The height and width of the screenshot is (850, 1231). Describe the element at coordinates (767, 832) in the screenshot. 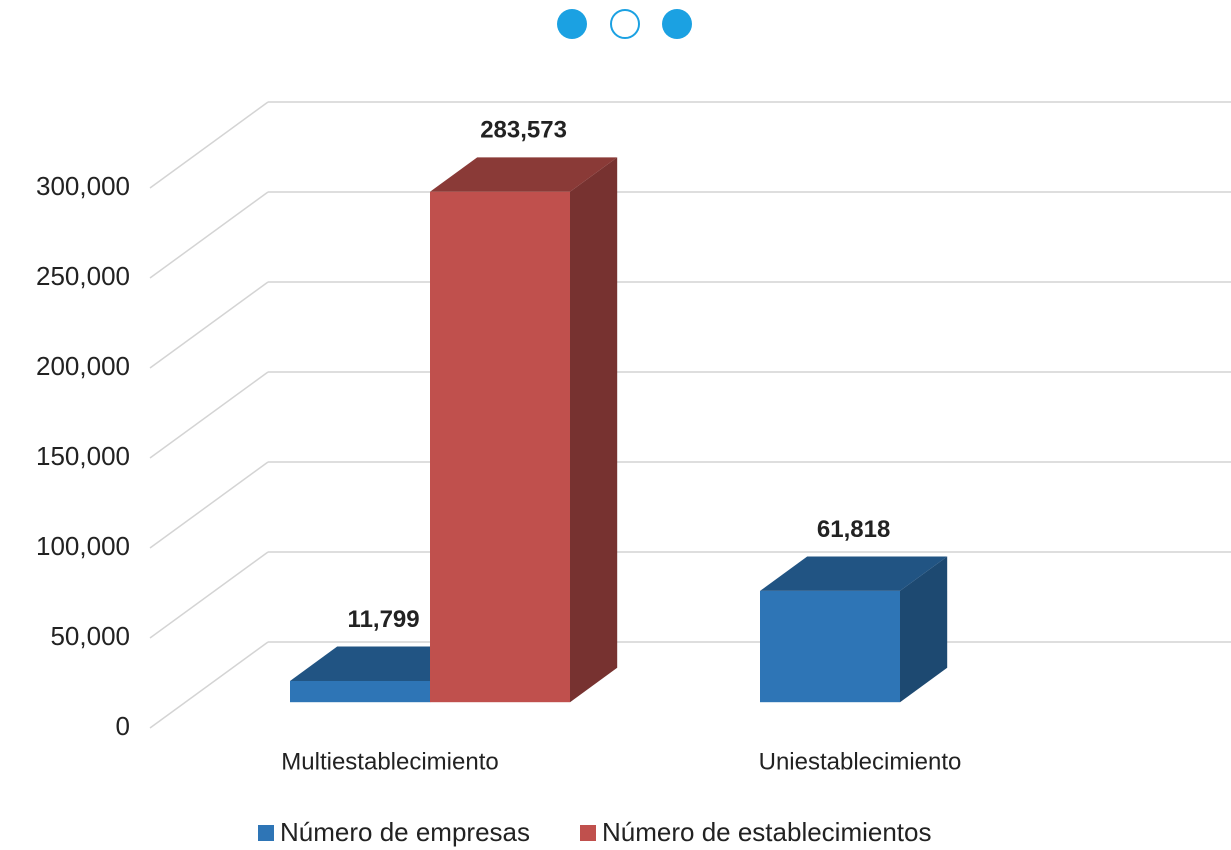

I see `legend-label: Número de establecimientos` at that location.